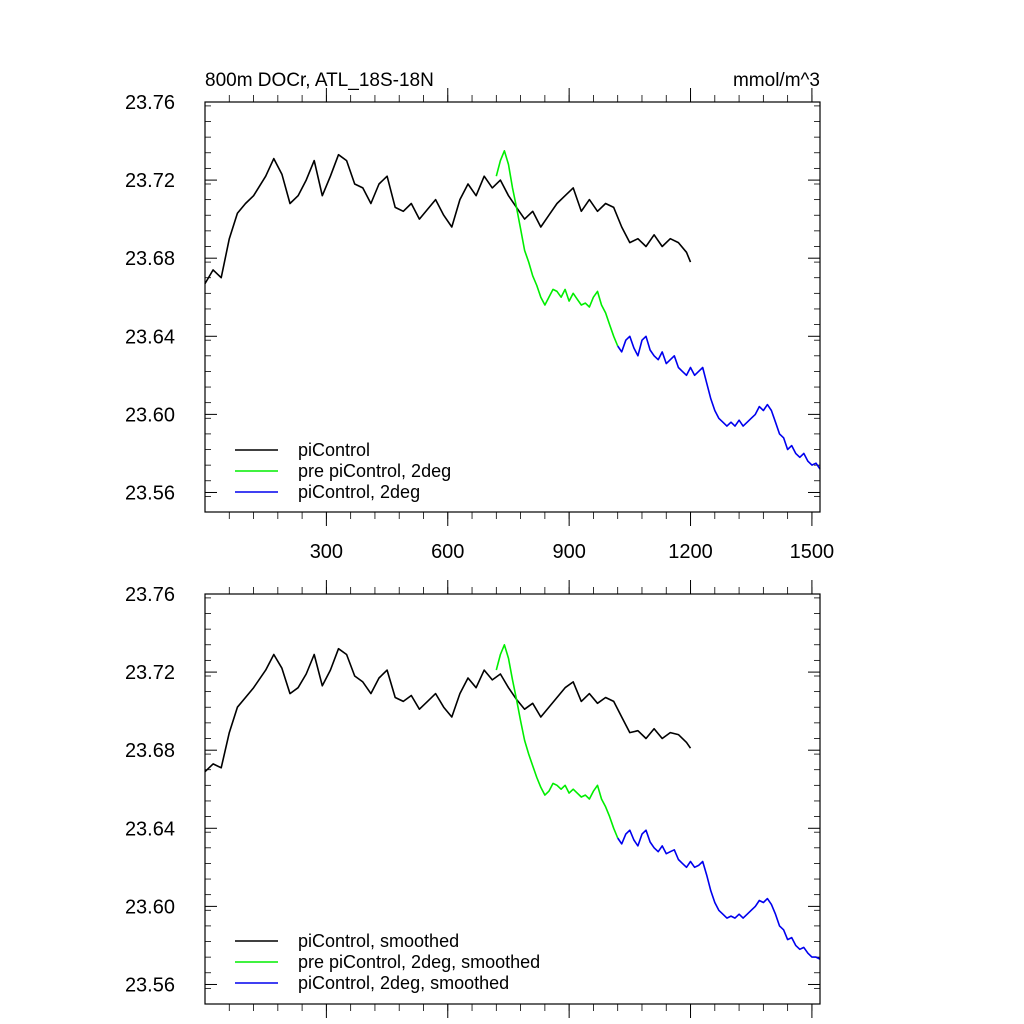  I want to click on chart-units: mmol/m^3, so click(776, 80).